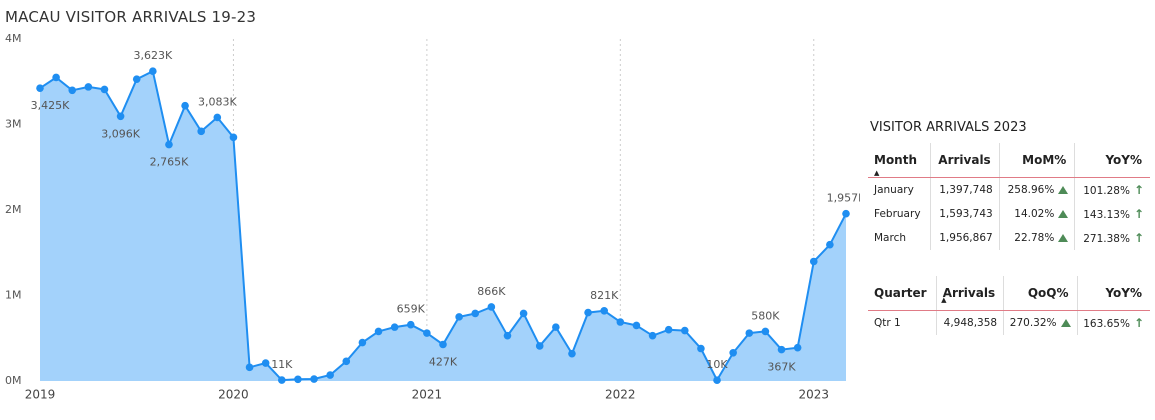  What do you see at coordinates (1106, 191) in the screenshot?
I see `cell-text: 101.28%` at bounding box center [1106, 191].